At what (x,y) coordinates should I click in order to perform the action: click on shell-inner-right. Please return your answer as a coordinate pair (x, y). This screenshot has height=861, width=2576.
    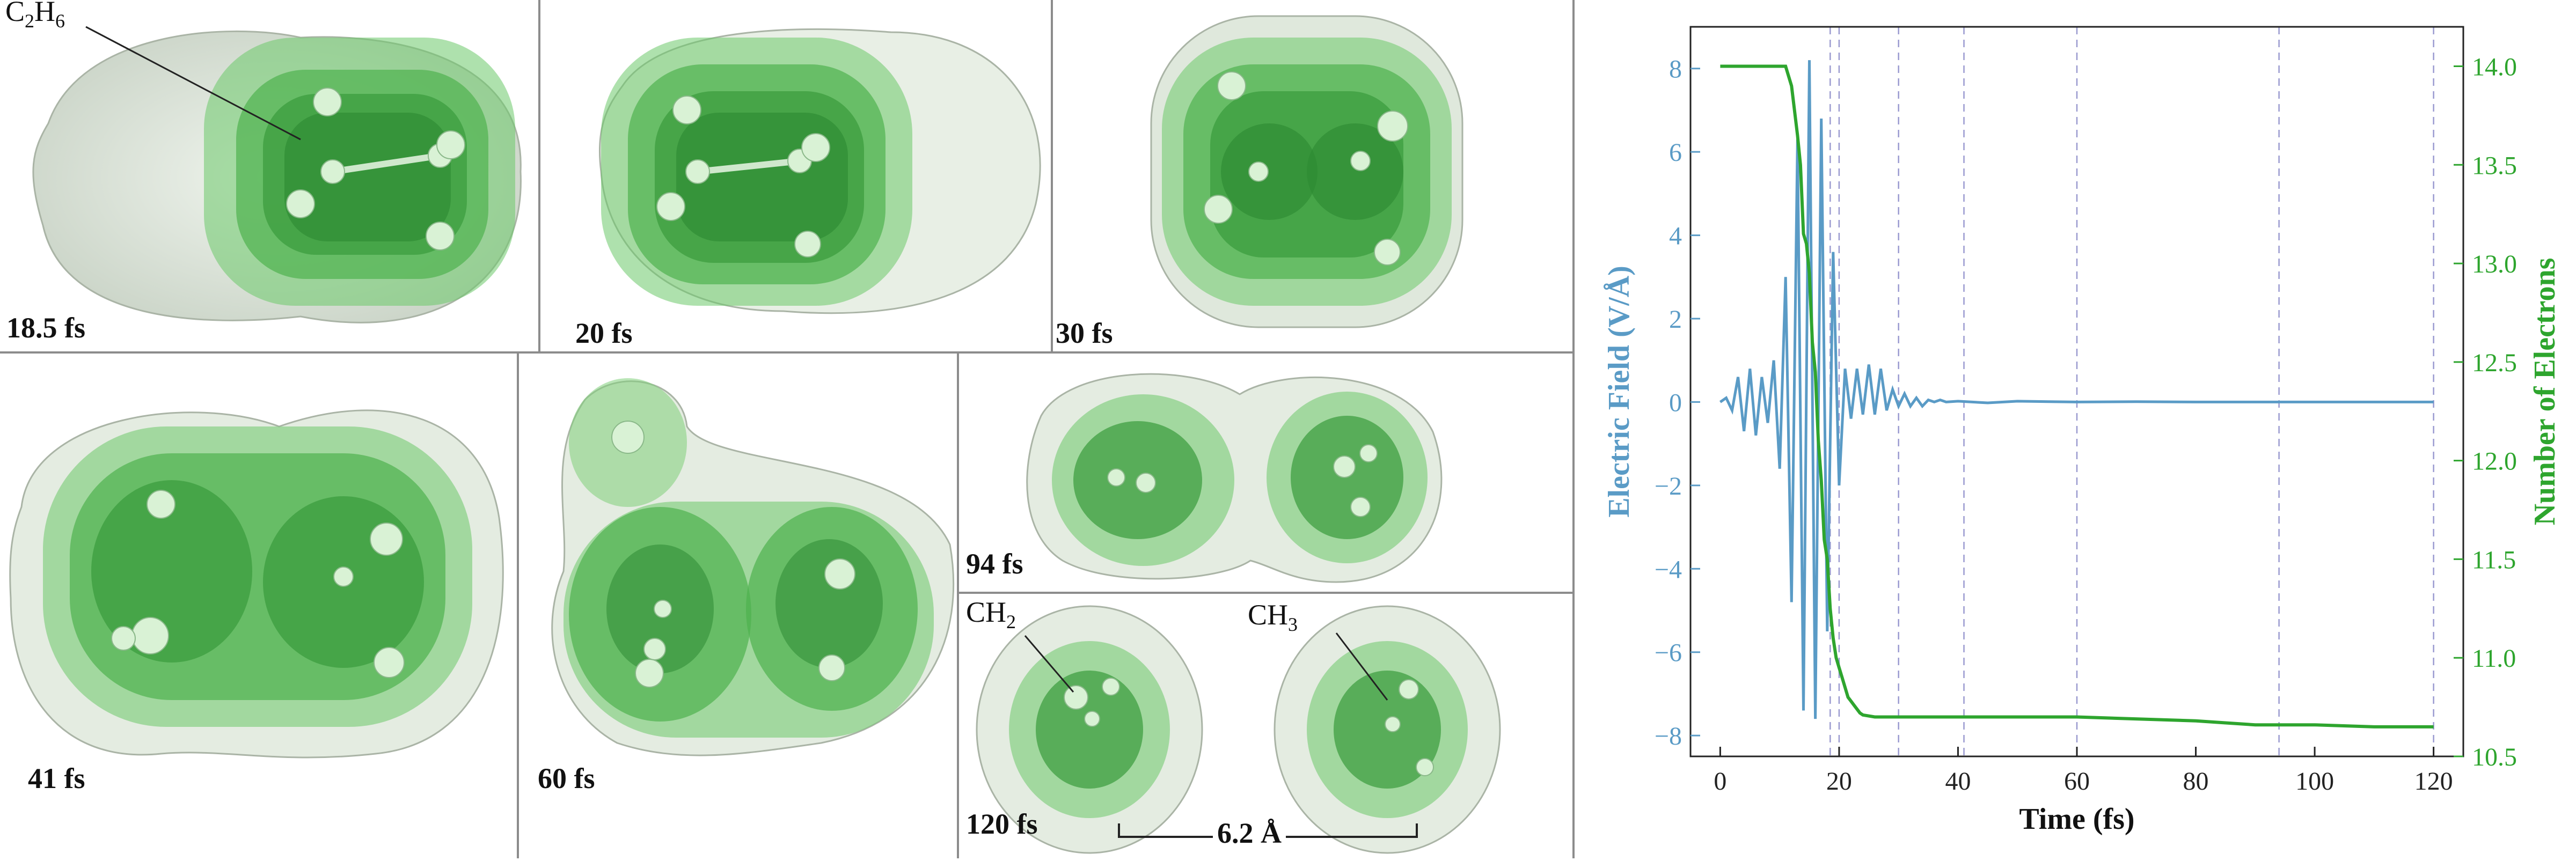
    Looking at the image, I should click on (829, 603).